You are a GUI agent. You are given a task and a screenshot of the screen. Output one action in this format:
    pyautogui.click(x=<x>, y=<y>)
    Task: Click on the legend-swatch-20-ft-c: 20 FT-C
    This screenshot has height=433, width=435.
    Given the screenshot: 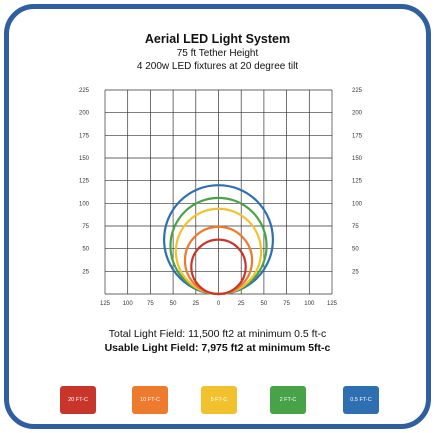 What is the action you would take?
    pyautogui.click(x=78, y=400)
    